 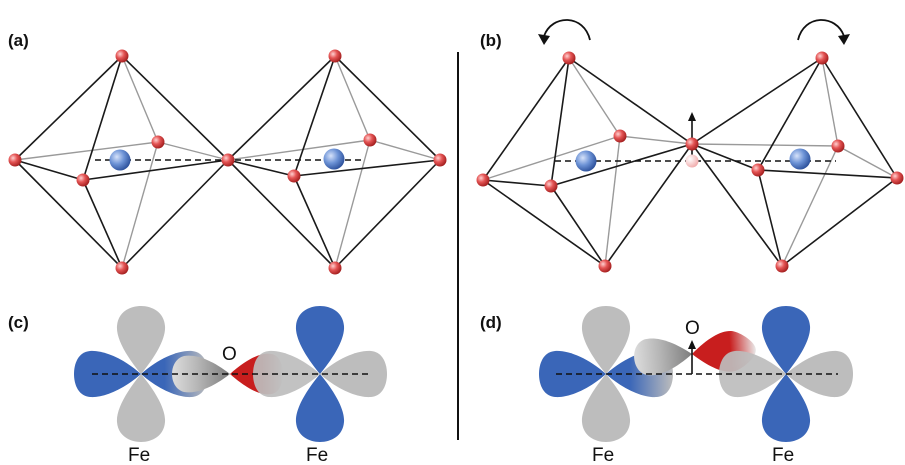 What do you see at coordinates (229, 354) in the screenshot?
I see `oxygen-label-c: O` at bounding box center [229, 354].